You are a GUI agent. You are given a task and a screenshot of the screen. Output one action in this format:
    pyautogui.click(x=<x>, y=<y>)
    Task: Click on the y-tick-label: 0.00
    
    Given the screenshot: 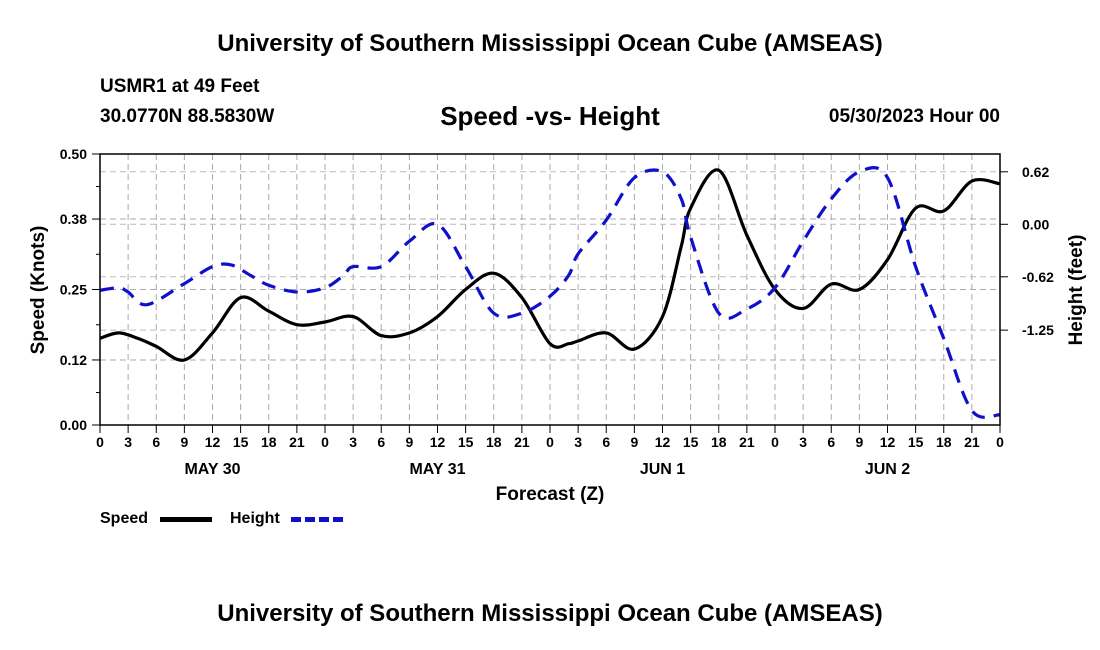 What is the action you would take?
    pyautogui.click(x=73, y=425)
    